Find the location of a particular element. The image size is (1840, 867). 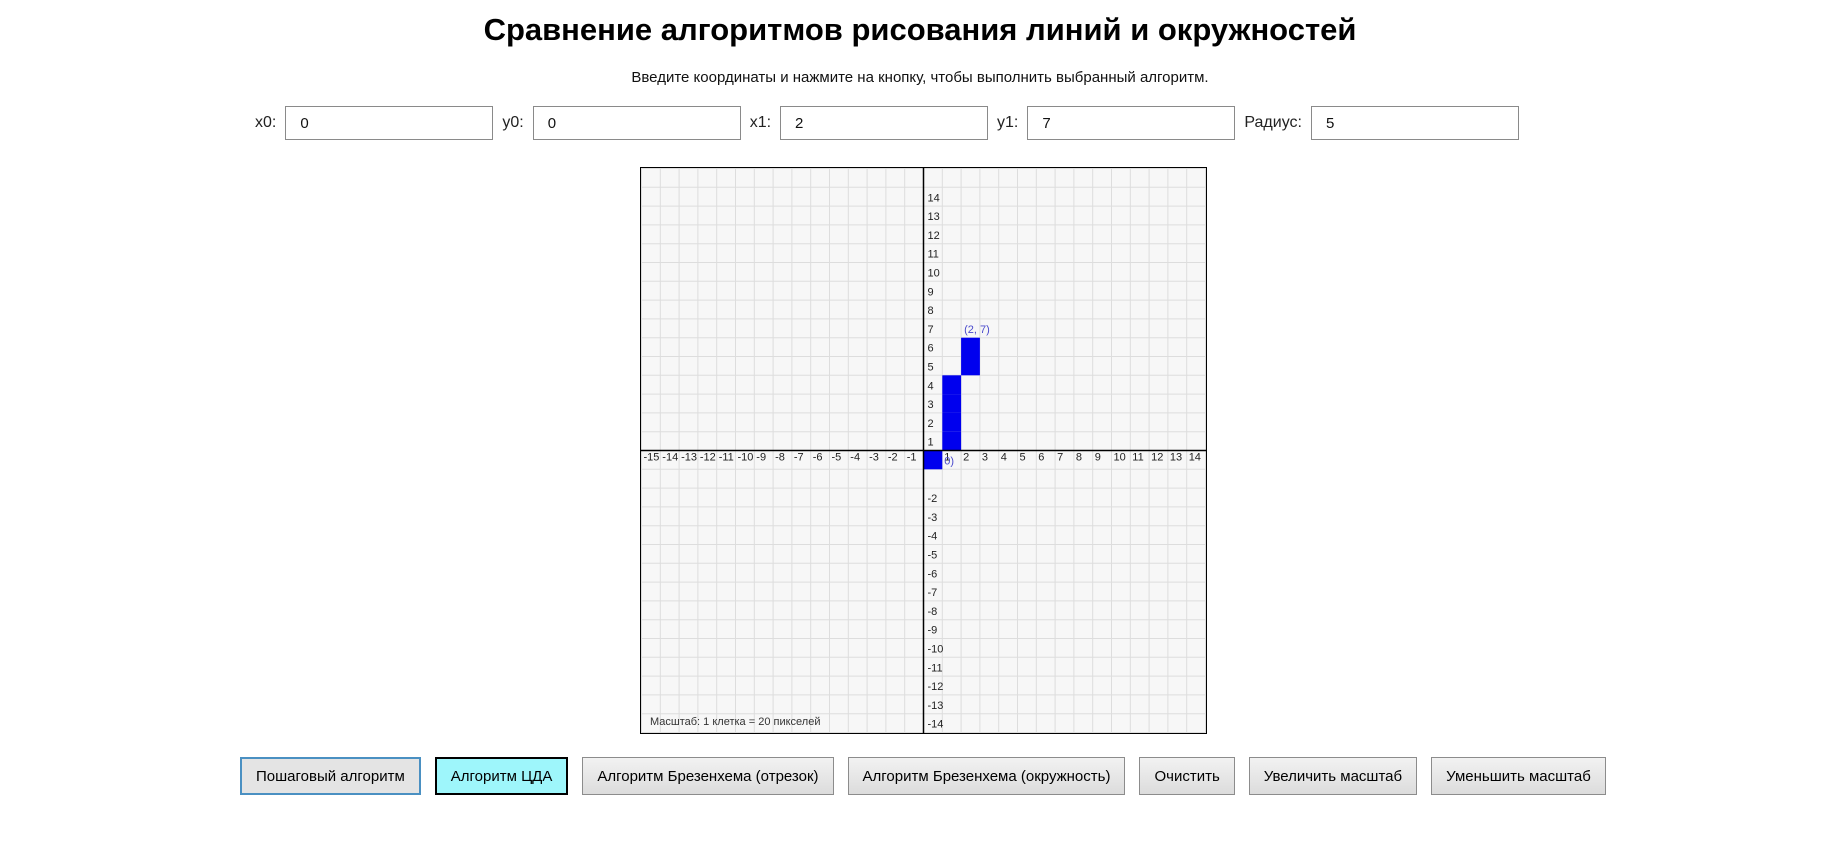

x-tick-label: -4 is located at coordinates (855, 458).